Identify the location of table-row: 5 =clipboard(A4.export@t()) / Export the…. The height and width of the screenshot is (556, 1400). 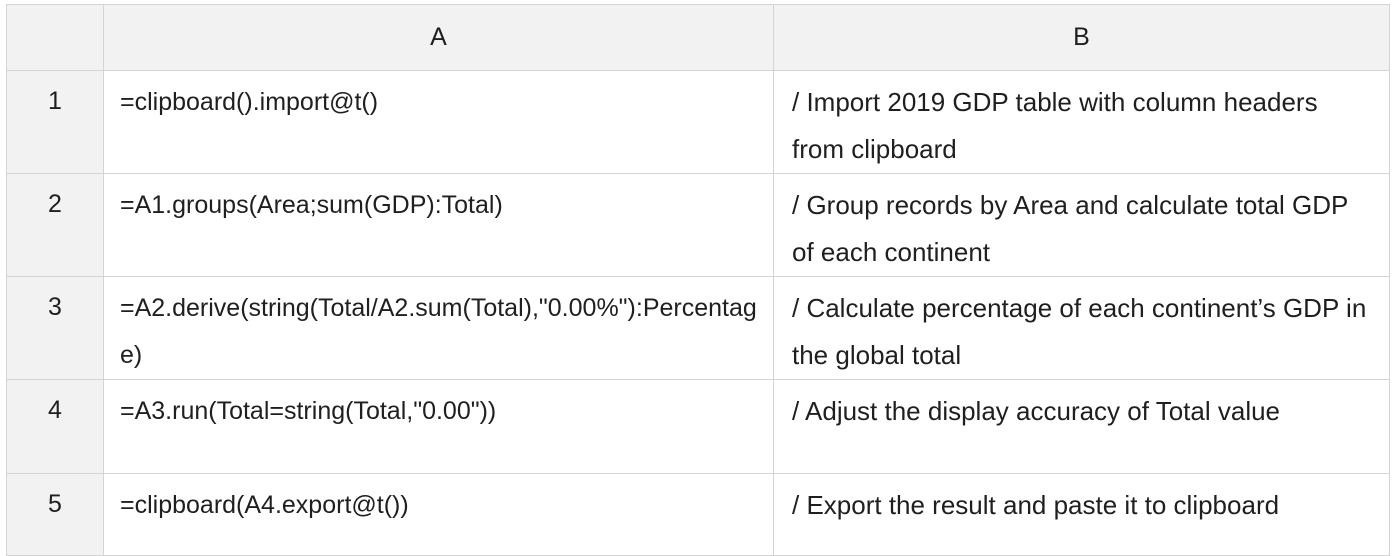
(698, 514).